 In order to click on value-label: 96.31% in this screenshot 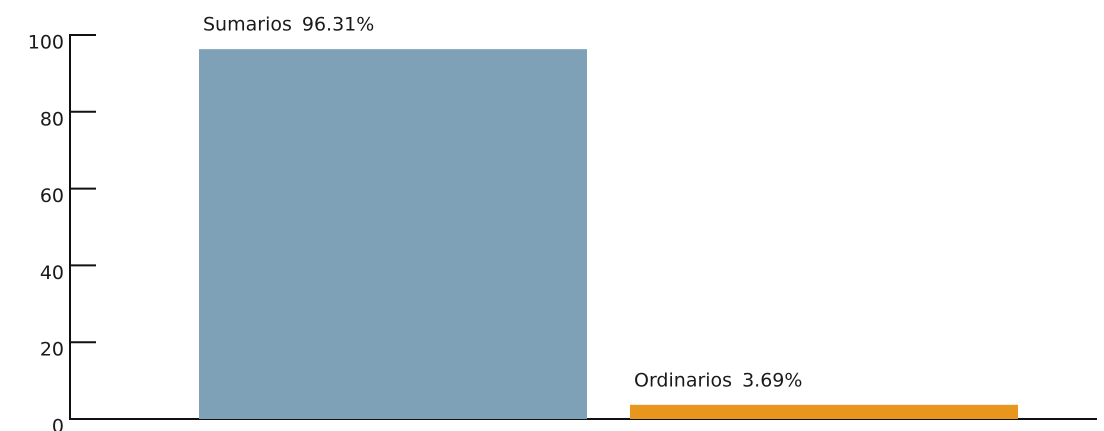, I will do `click(338, 25)`.